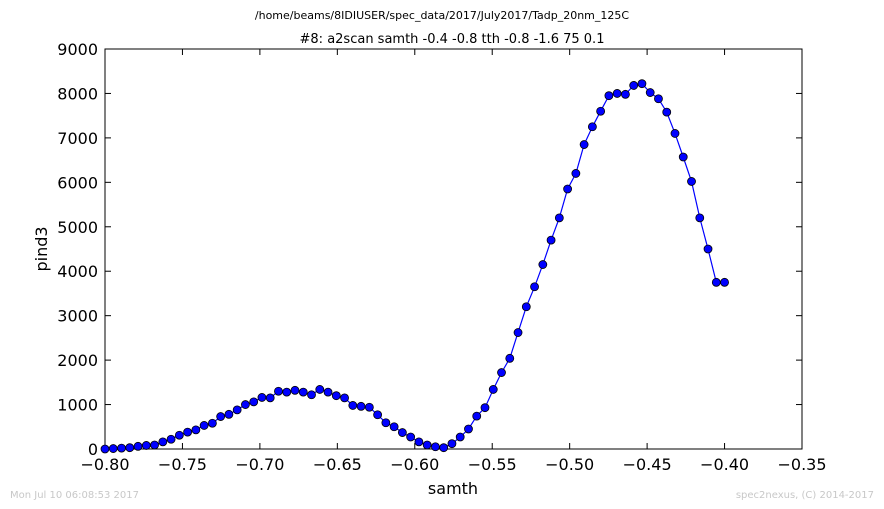 The width and height of the screenshot is (884, 509). I want to click on footer-credit: spec2nexus, (C) 2014-2017, so click(804, 495).